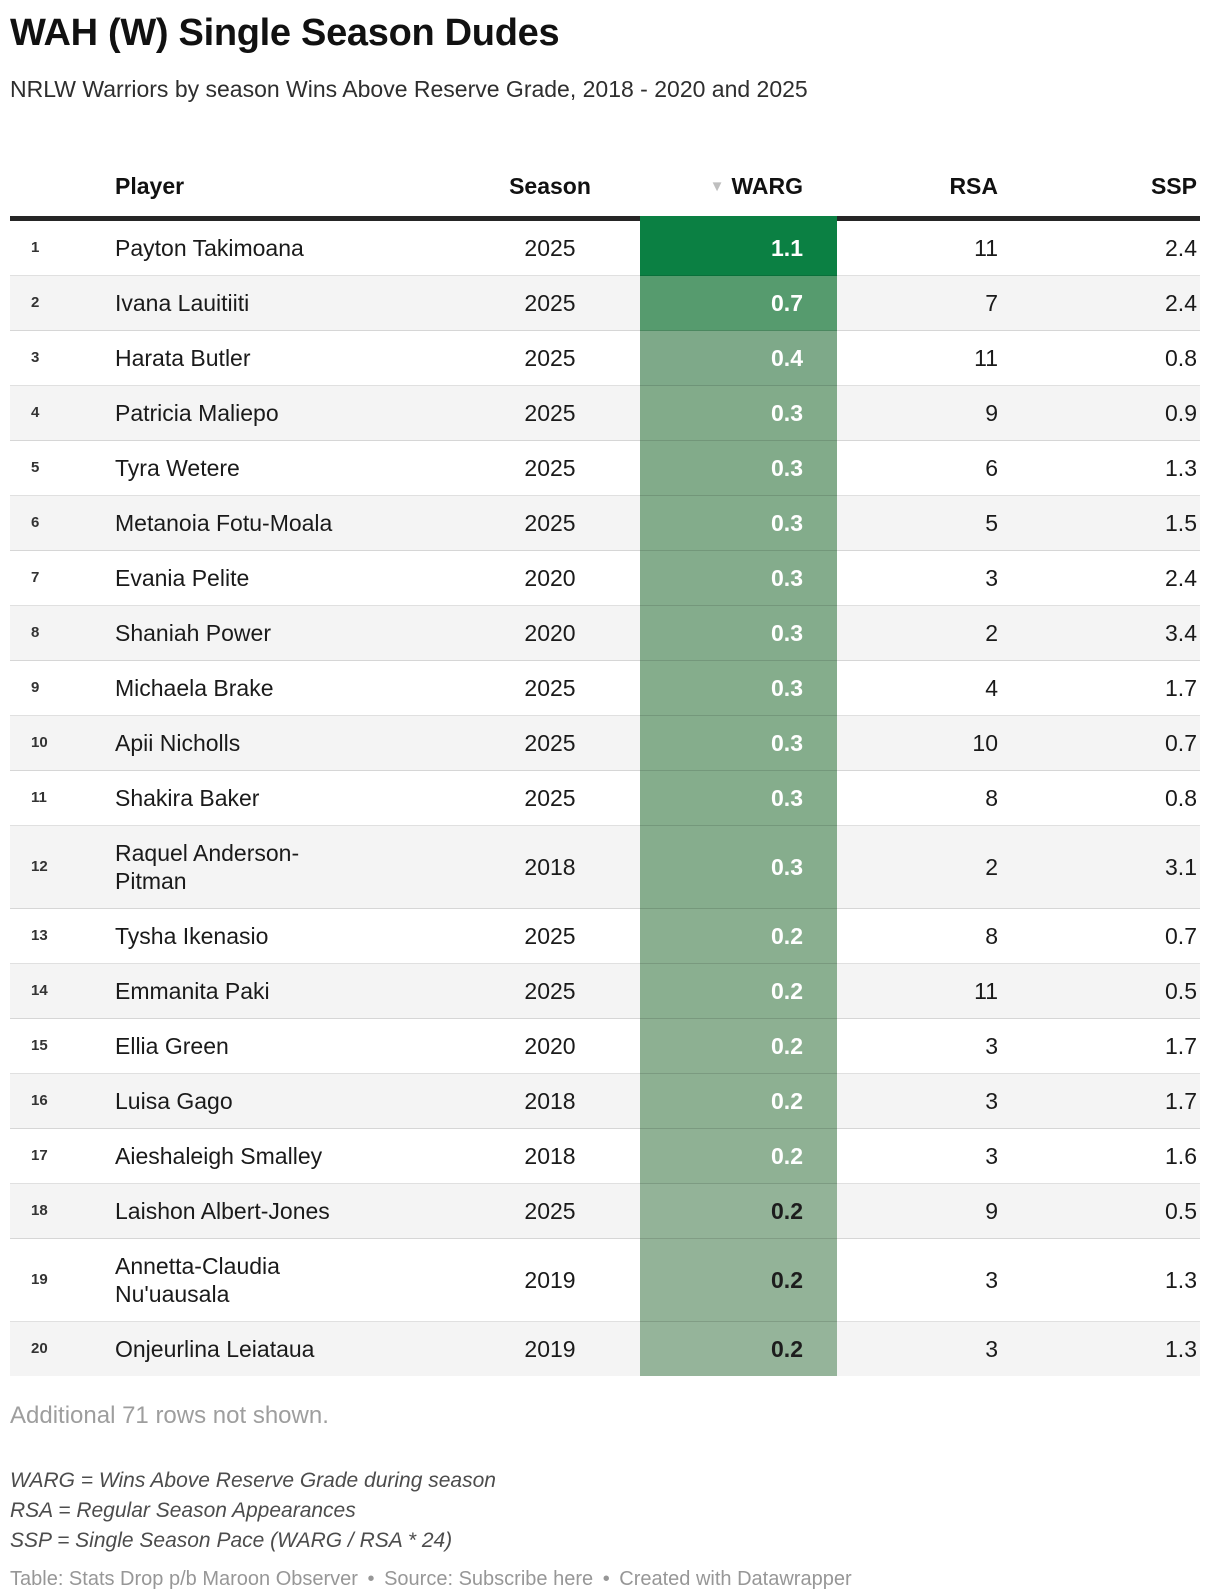 Image resolution: width=1220 pixels, height=1591 pixels. I want to click on column-header-warg: ▼ WARG, so click(738, 176).